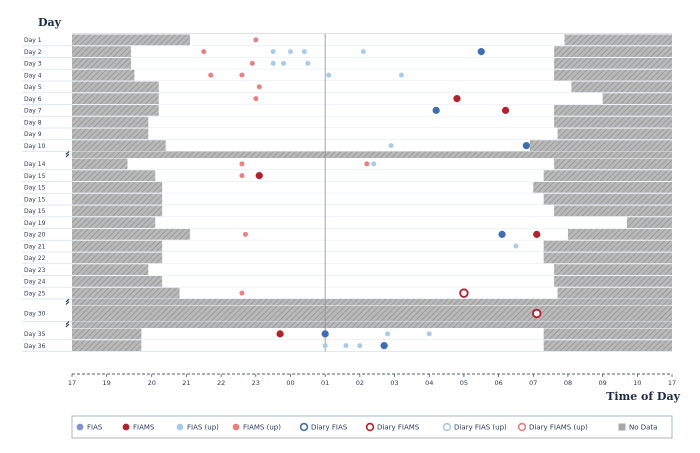 This screenshot has height=453, width=700. Describe the element at coordinates (33, 52) in the screenshot. I see `row-label: Day 2` at that location.